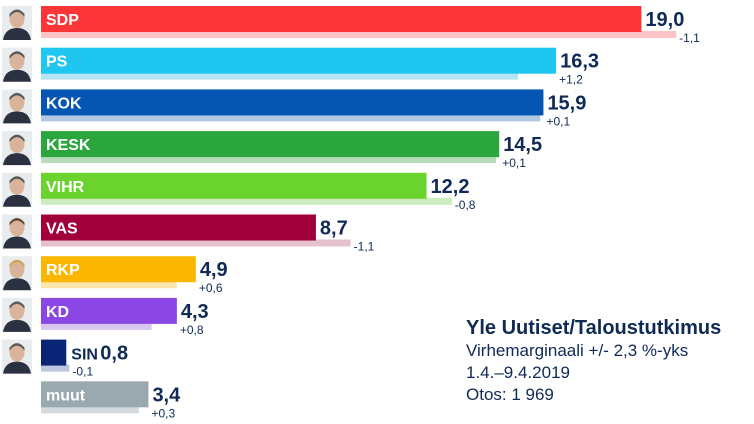 The height and width of the screenshot is (424, 754). What do you see at coordinates (566, 103) in the screenshot?
I see `value-label: 15,9` at bounding box center [566, 103].